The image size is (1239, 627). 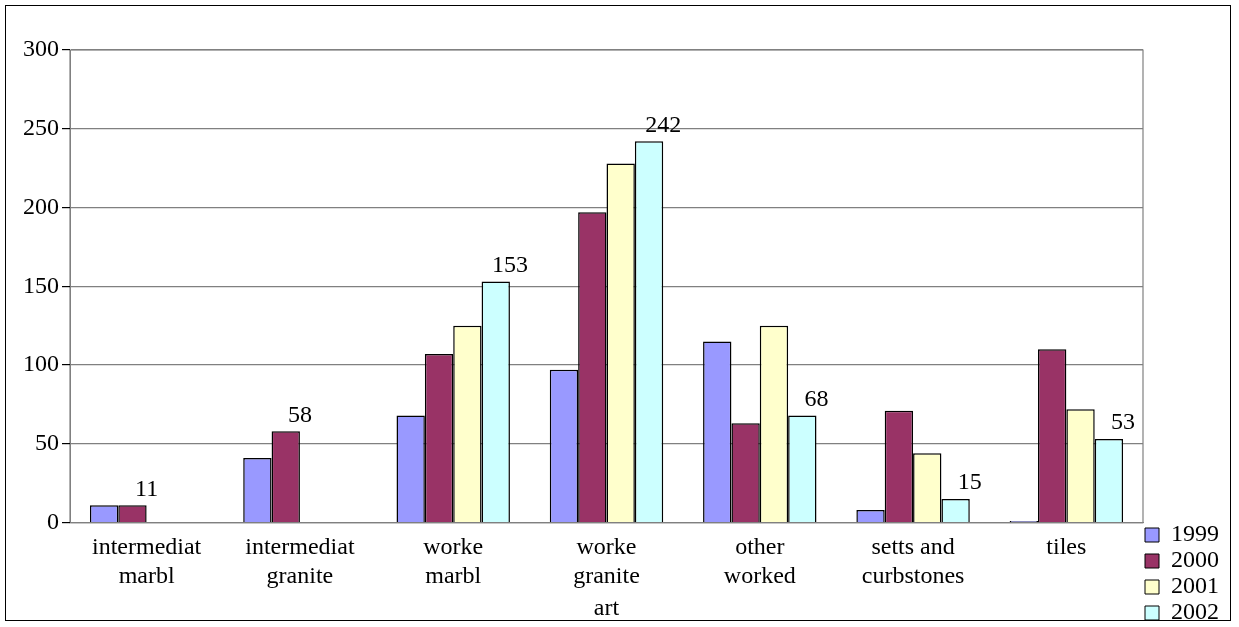 I want to click on x-tick-label: worke marbl, so click(x=453, y=561).